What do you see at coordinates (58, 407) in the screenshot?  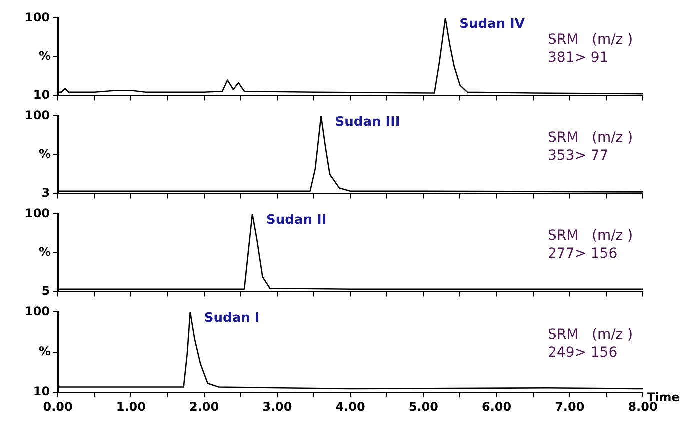 I see `x-tick-label: 0.00` at bounding box center [58, 407].